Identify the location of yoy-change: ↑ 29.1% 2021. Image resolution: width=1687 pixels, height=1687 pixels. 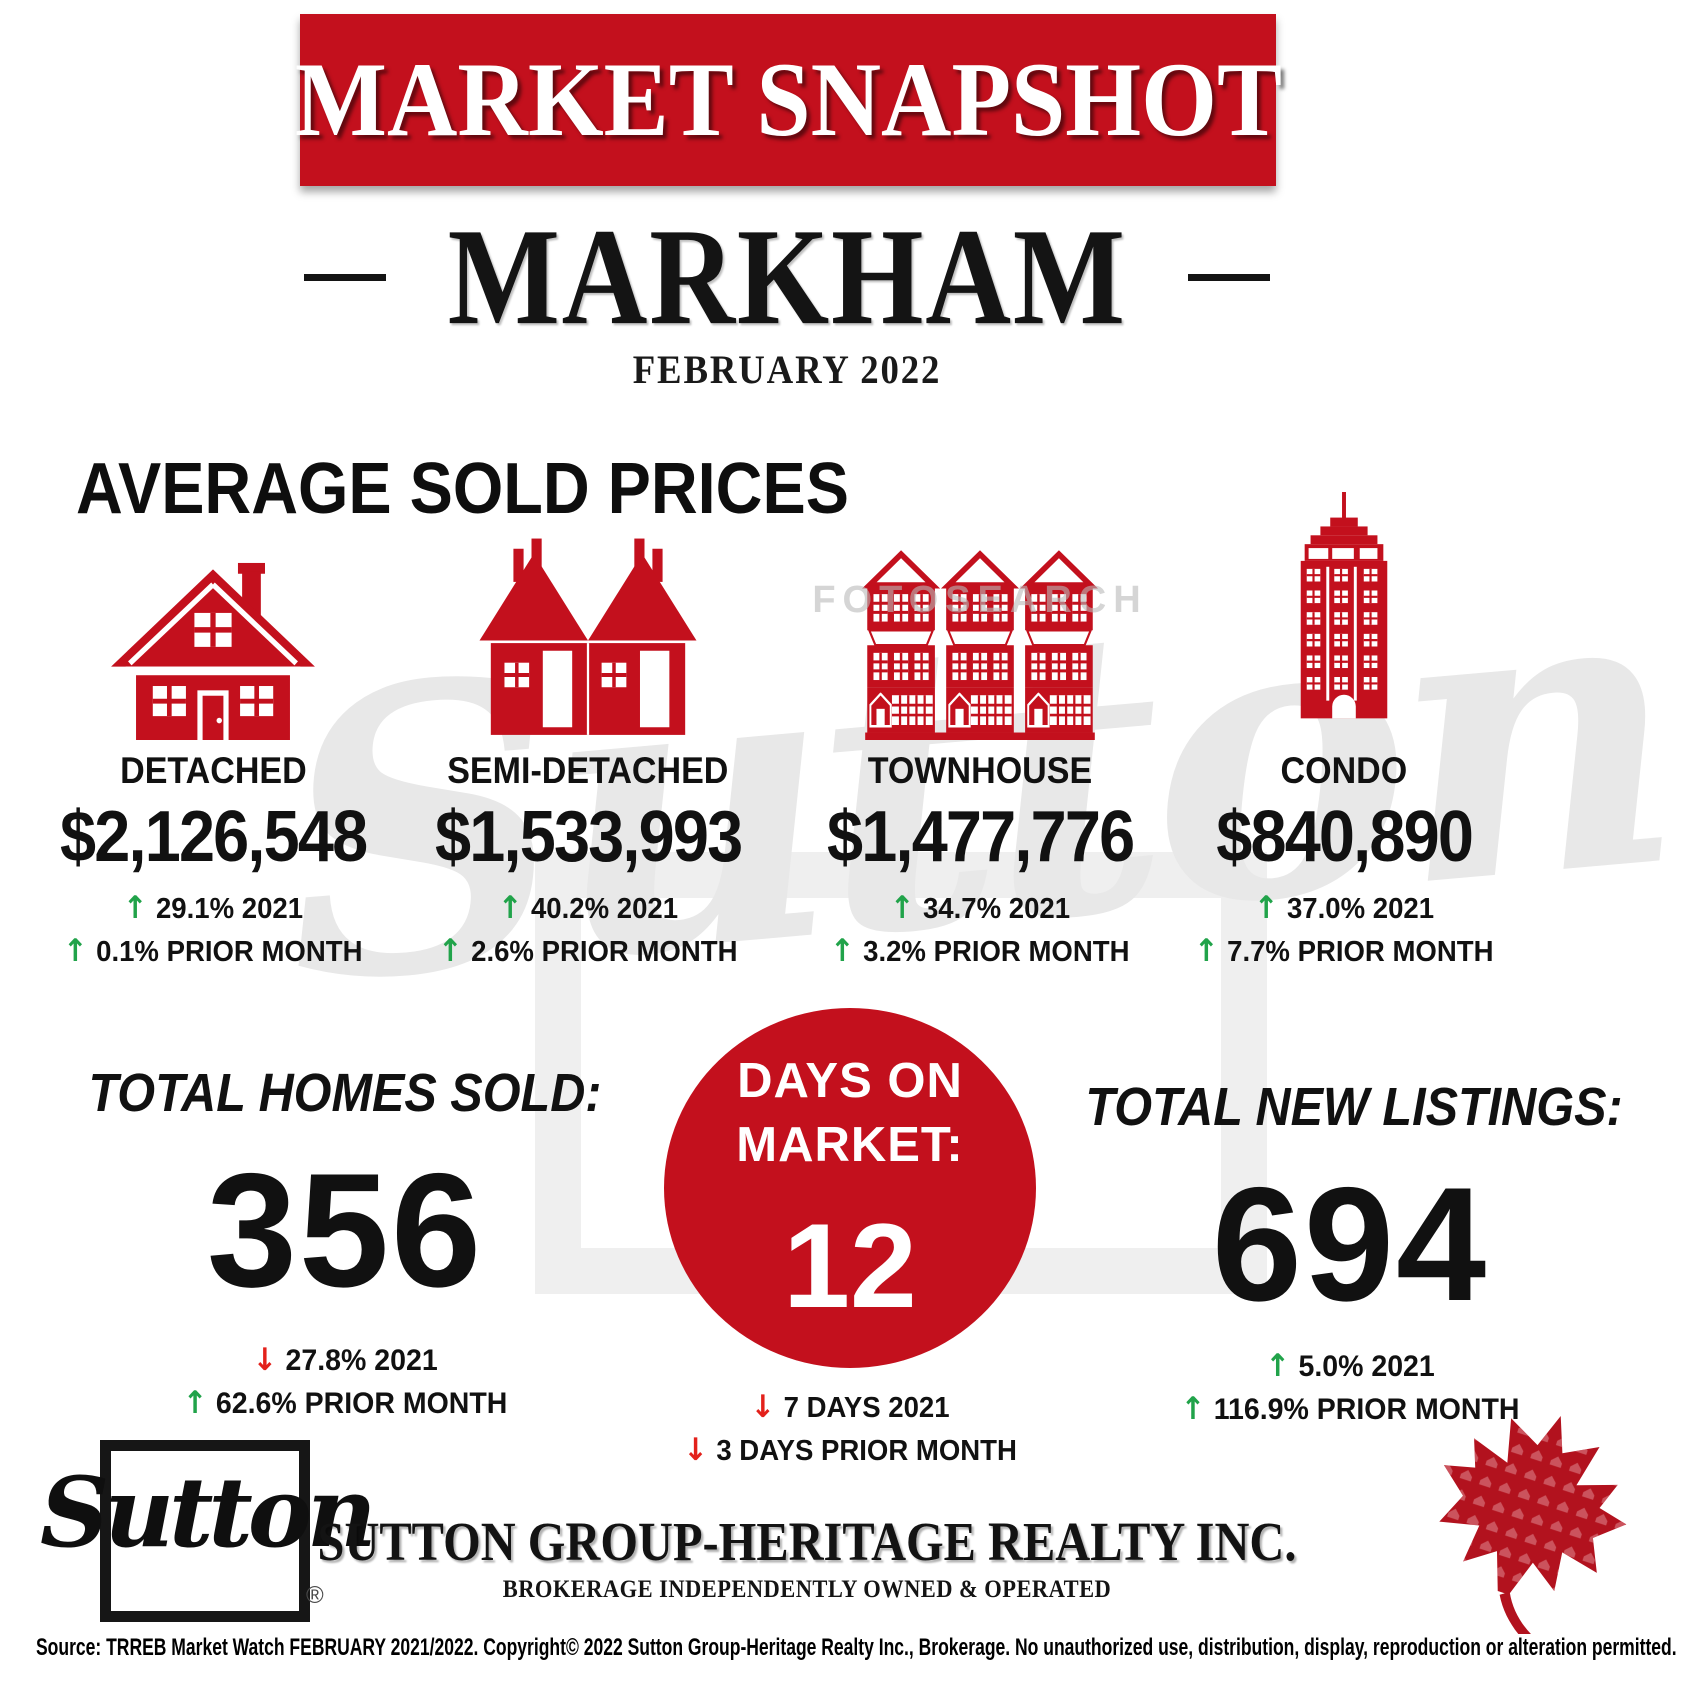
(213, 908).